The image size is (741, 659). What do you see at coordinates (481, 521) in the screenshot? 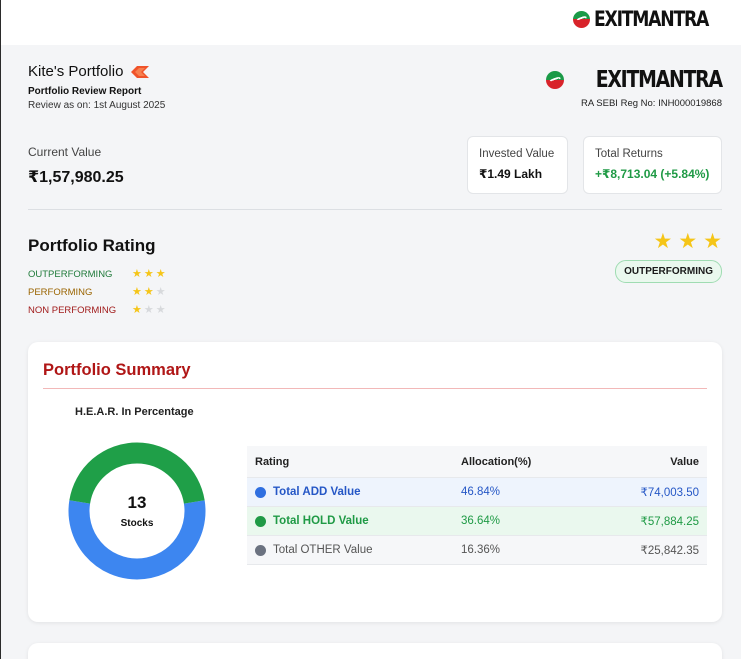
I see `row-allocation: 36.64%` at bounding box center [481, 521].